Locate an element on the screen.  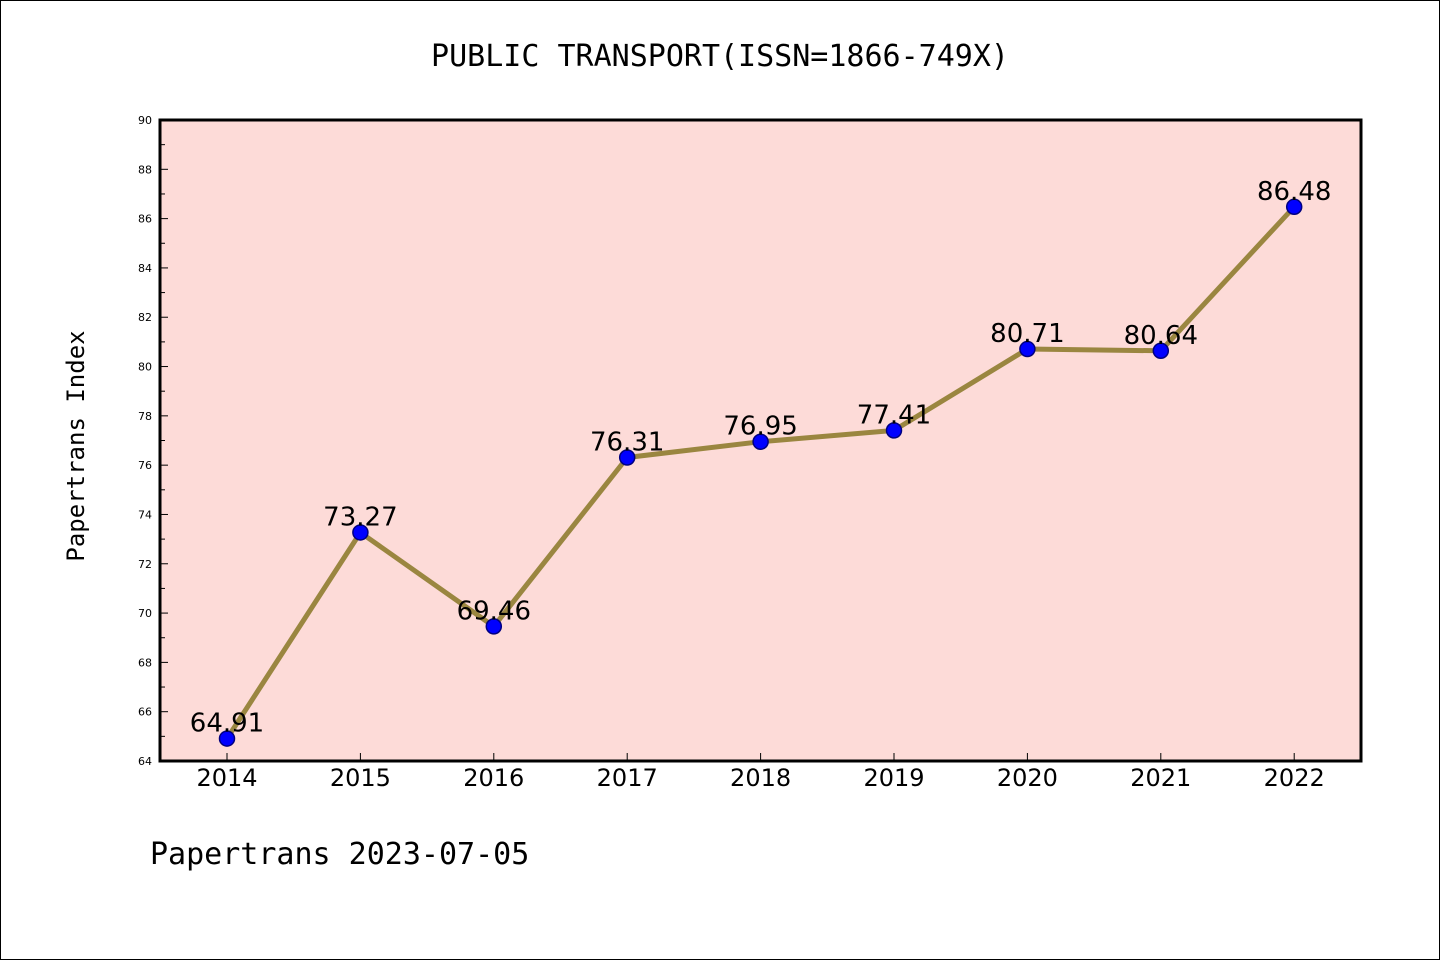
x-tick-label: 2015 is located at coordinates (360, 778).